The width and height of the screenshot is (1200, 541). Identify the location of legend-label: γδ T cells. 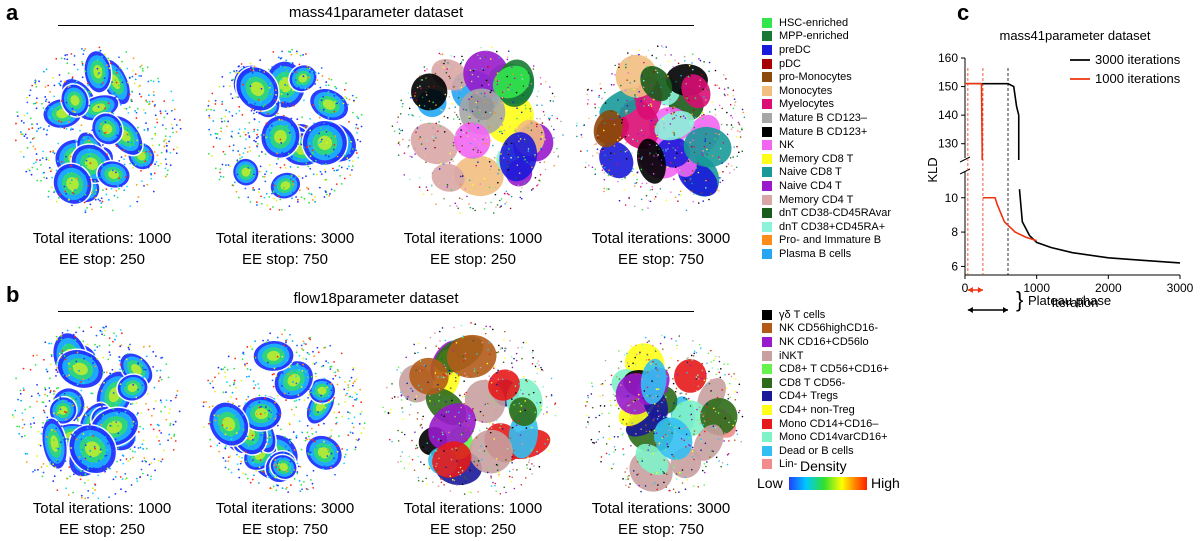
(802, 314).